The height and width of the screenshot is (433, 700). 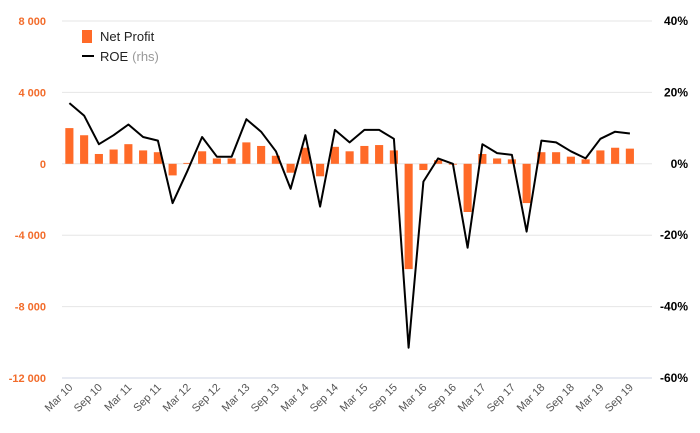 What do you see at coordinates (127, 36) in the screenshot?
I see `legend-label-net-profit: Net Profit` at bounding box center [127, 36].